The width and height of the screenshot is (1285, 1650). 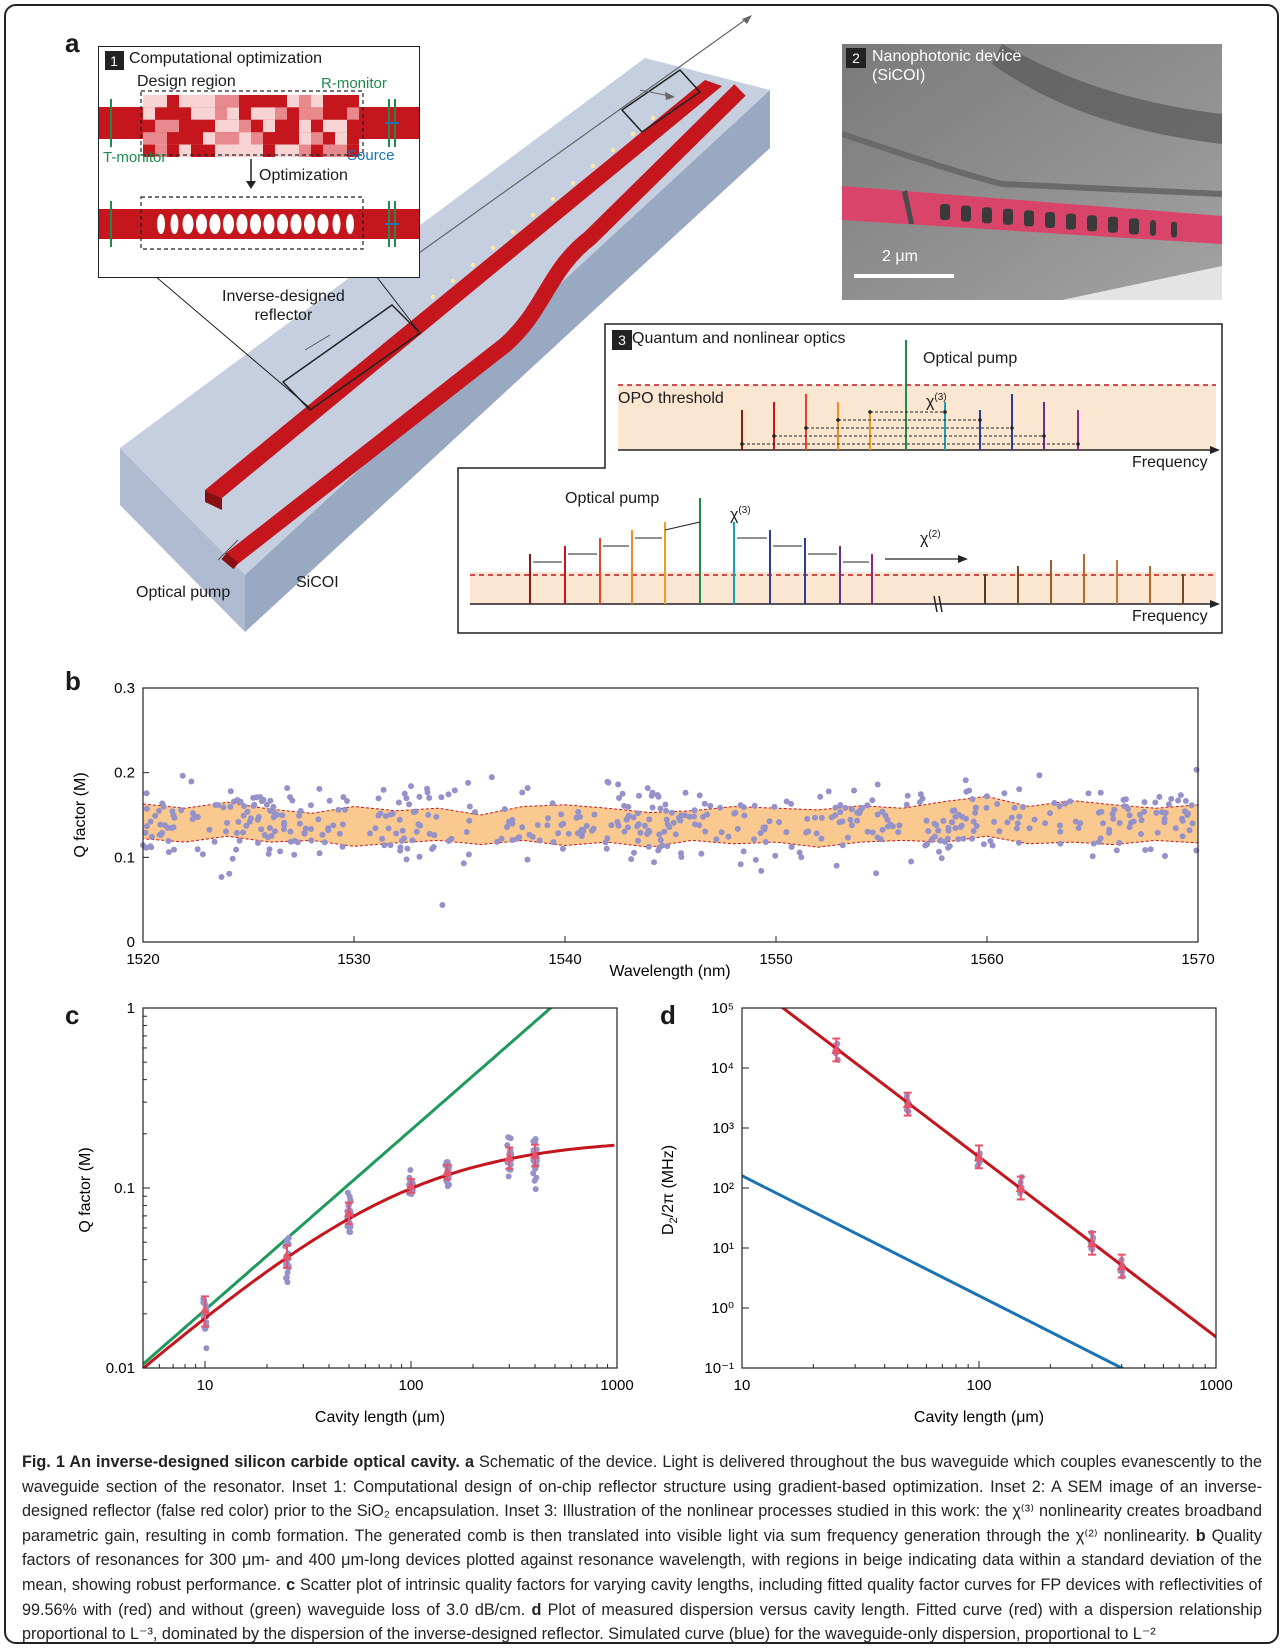 What do you see at coordinates (80, 814) in the screenshot?
I see `chart-b-ylabel: Q factor (M)` at bounding box center [80, 814].